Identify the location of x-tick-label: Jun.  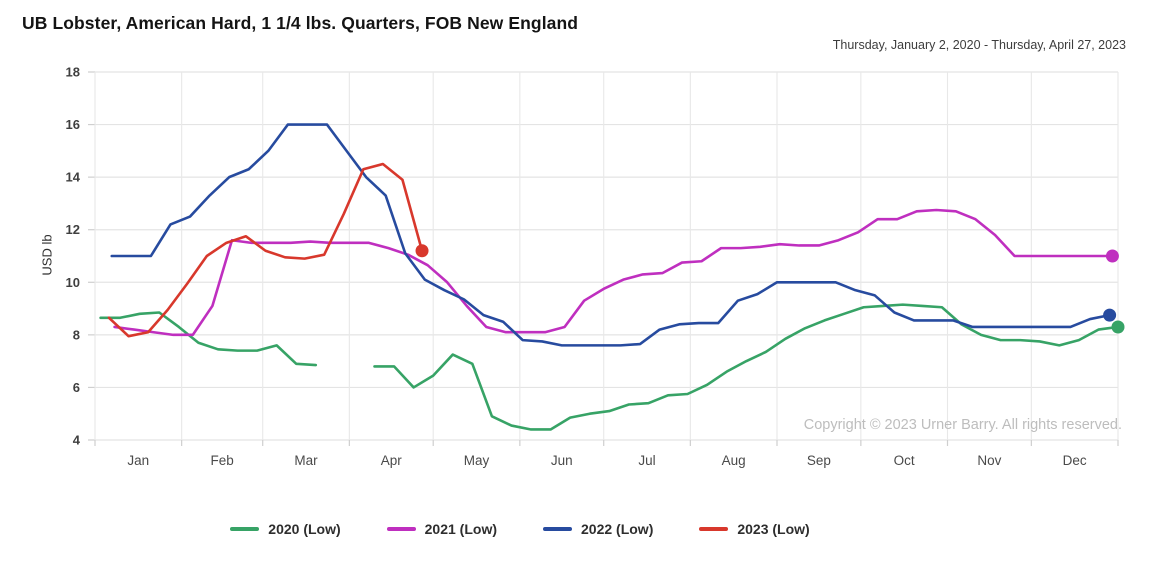
(562, 460).